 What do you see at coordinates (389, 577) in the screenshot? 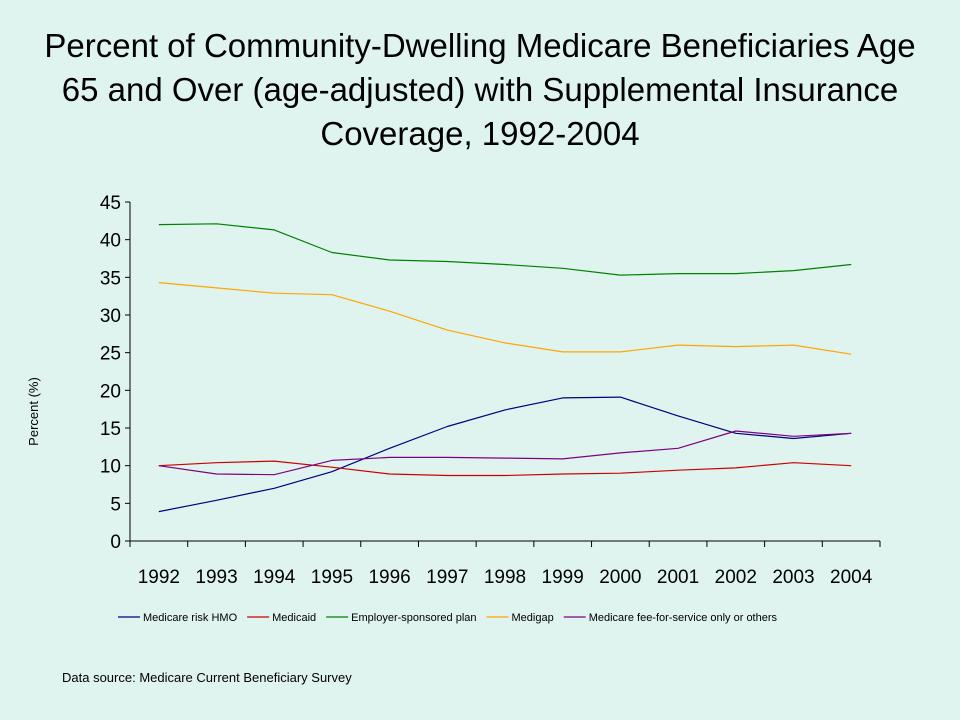
I see `x-tick-label: 1996` at bounding box center [389, 577].